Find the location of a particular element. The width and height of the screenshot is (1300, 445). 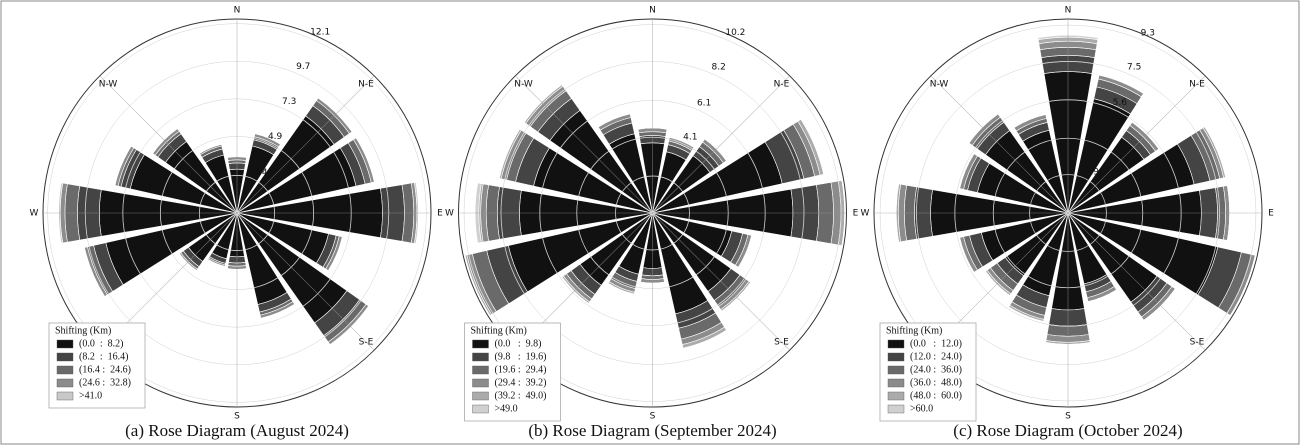

panel-caption: (a) Rose Diagram (August 2024) is located at coordinates (237, 430).